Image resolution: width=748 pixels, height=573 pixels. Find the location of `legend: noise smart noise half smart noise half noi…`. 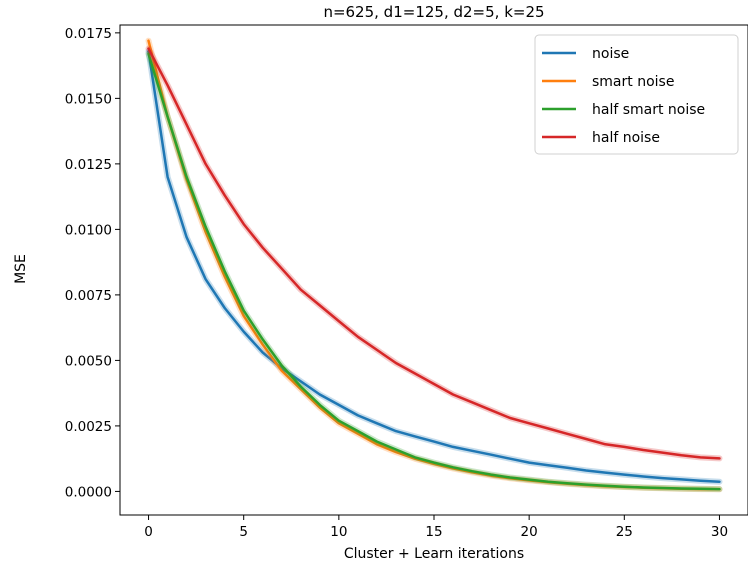

legend: noise smart noise half smart noise half noi… is located at coordinates (636, 94).